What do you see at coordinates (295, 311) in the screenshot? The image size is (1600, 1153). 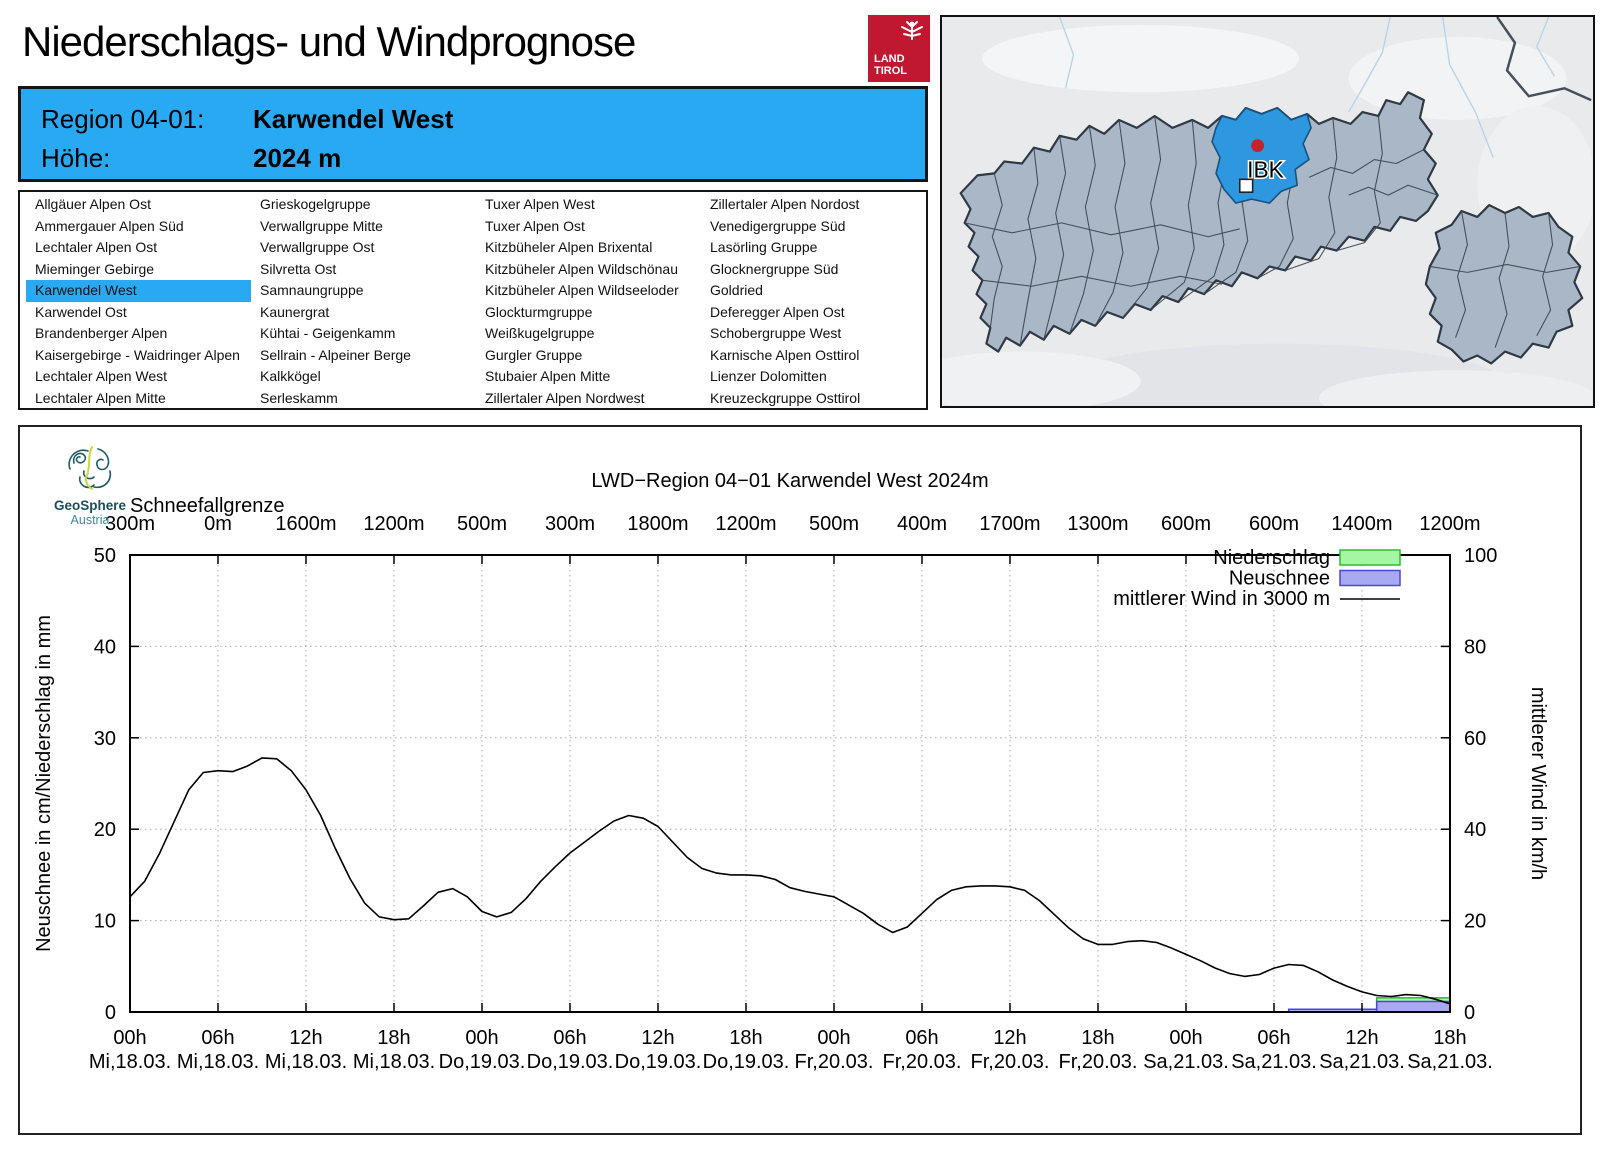 I see `region-list-item: Kaunergrat` at bounding box center [295, 311].